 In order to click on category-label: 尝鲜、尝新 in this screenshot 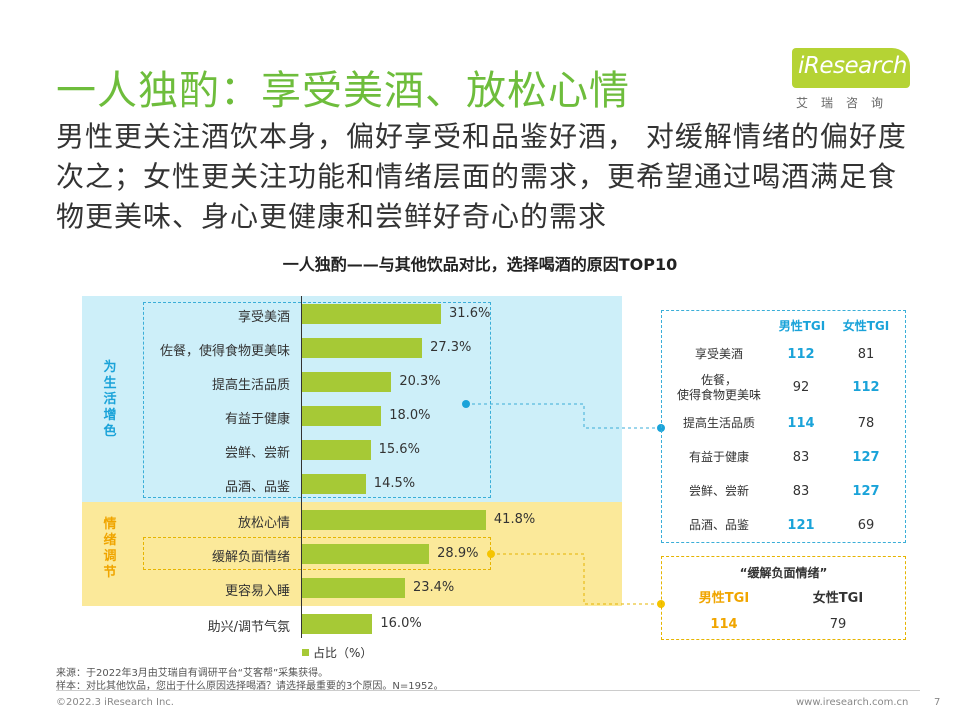, I will do `click(257, 453)`.